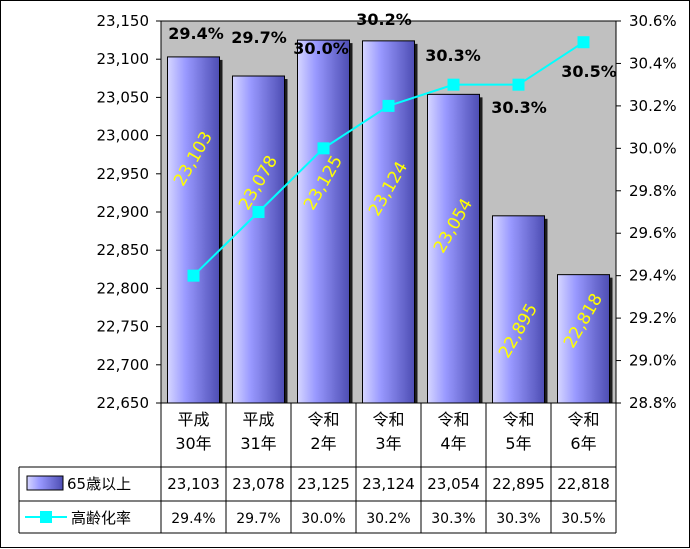 This screenshot has height=549, width=690. What do you see at coordinates (323, 443) in the screenshot?
I see `category-label-line2: 2年` at bounding box center [323, 443].